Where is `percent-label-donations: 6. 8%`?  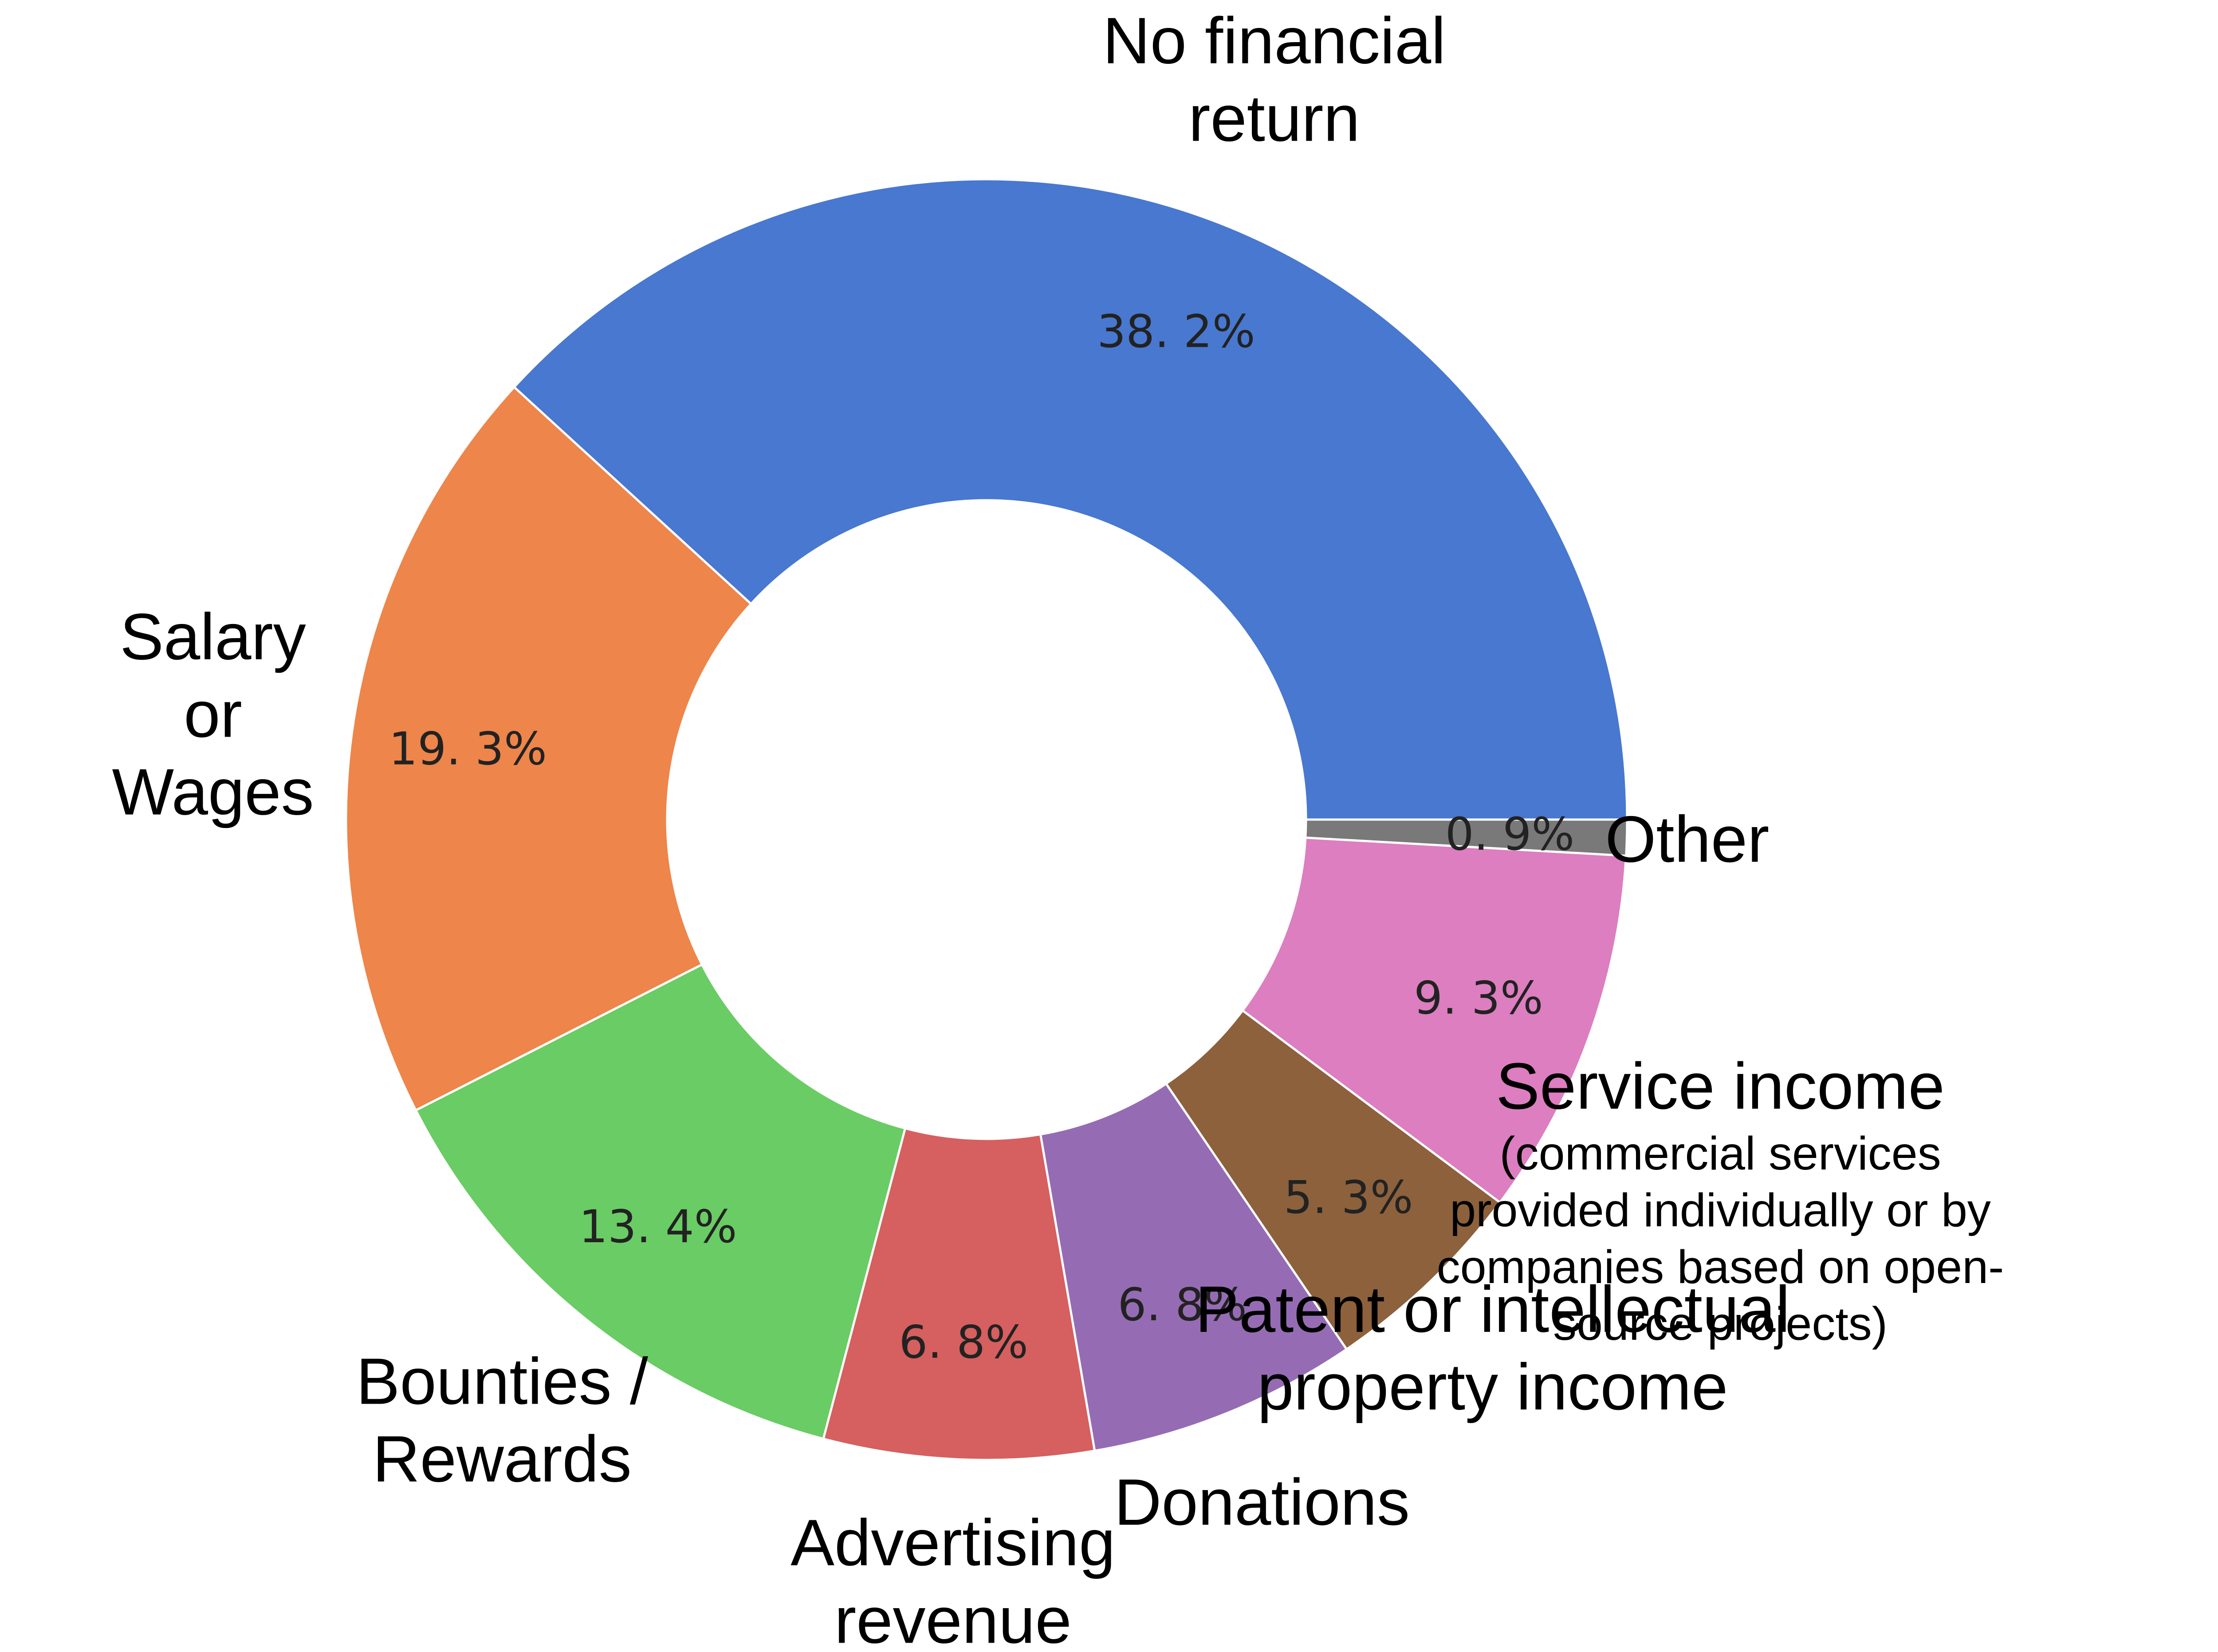
percent-label-donations: 6. 8% is located at coordinates (1182, 1305).